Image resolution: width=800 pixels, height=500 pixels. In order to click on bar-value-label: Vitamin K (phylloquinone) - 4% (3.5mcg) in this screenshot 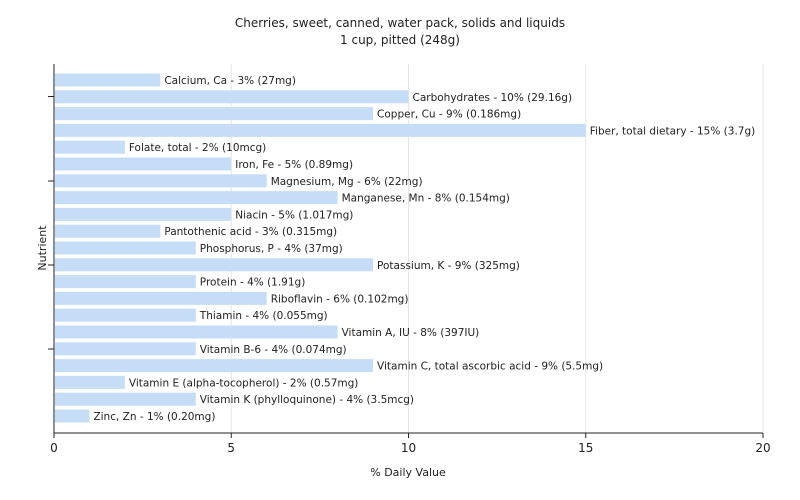, I will do `click(307, 400)`.